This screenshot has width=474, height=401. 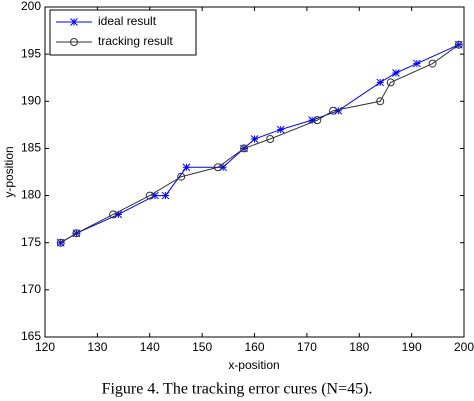 I want to click on x-tick-label: 130, so click(x=97, y=347).